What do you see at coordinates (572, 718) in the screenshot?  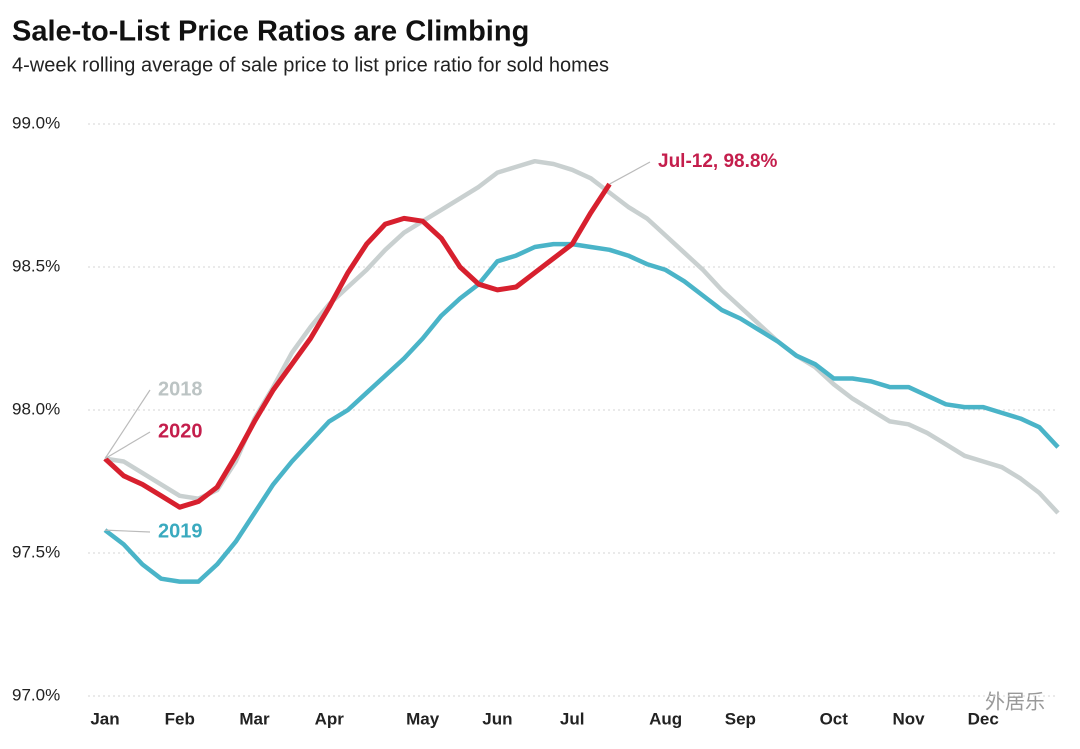 I see `x-tick-label: Jul` at bounding box center [572, 718].